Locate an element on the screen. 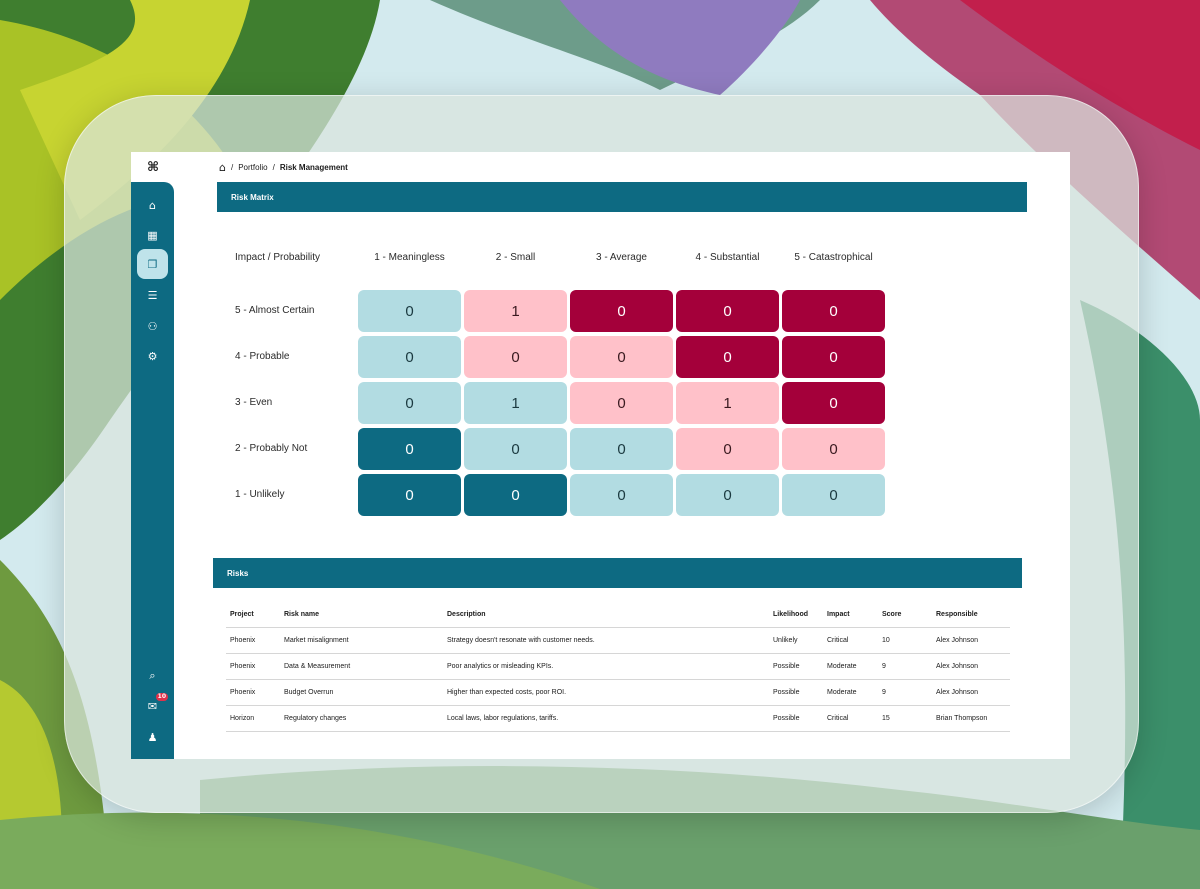 This screenshot has width=1200, height=889. risk-matrix-title: Risk Matrix is located at coordinates (252, 197).